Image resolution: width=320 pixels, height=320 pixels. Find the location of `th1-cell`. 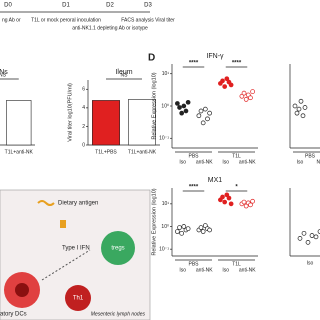

th1-cell is located at coordinates (78, 298).